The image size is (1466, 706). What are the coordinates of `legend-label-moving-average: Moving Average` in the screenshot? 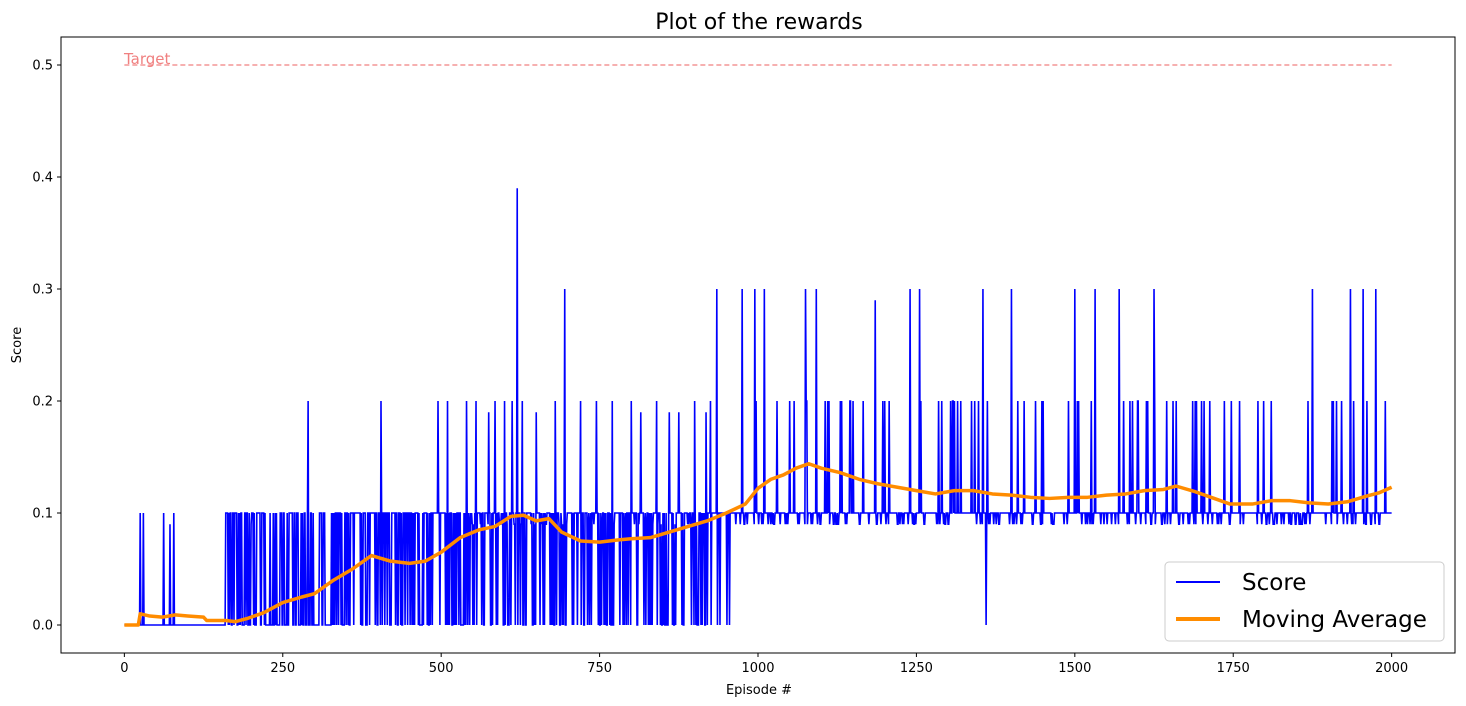 It's located at (1334, 620).